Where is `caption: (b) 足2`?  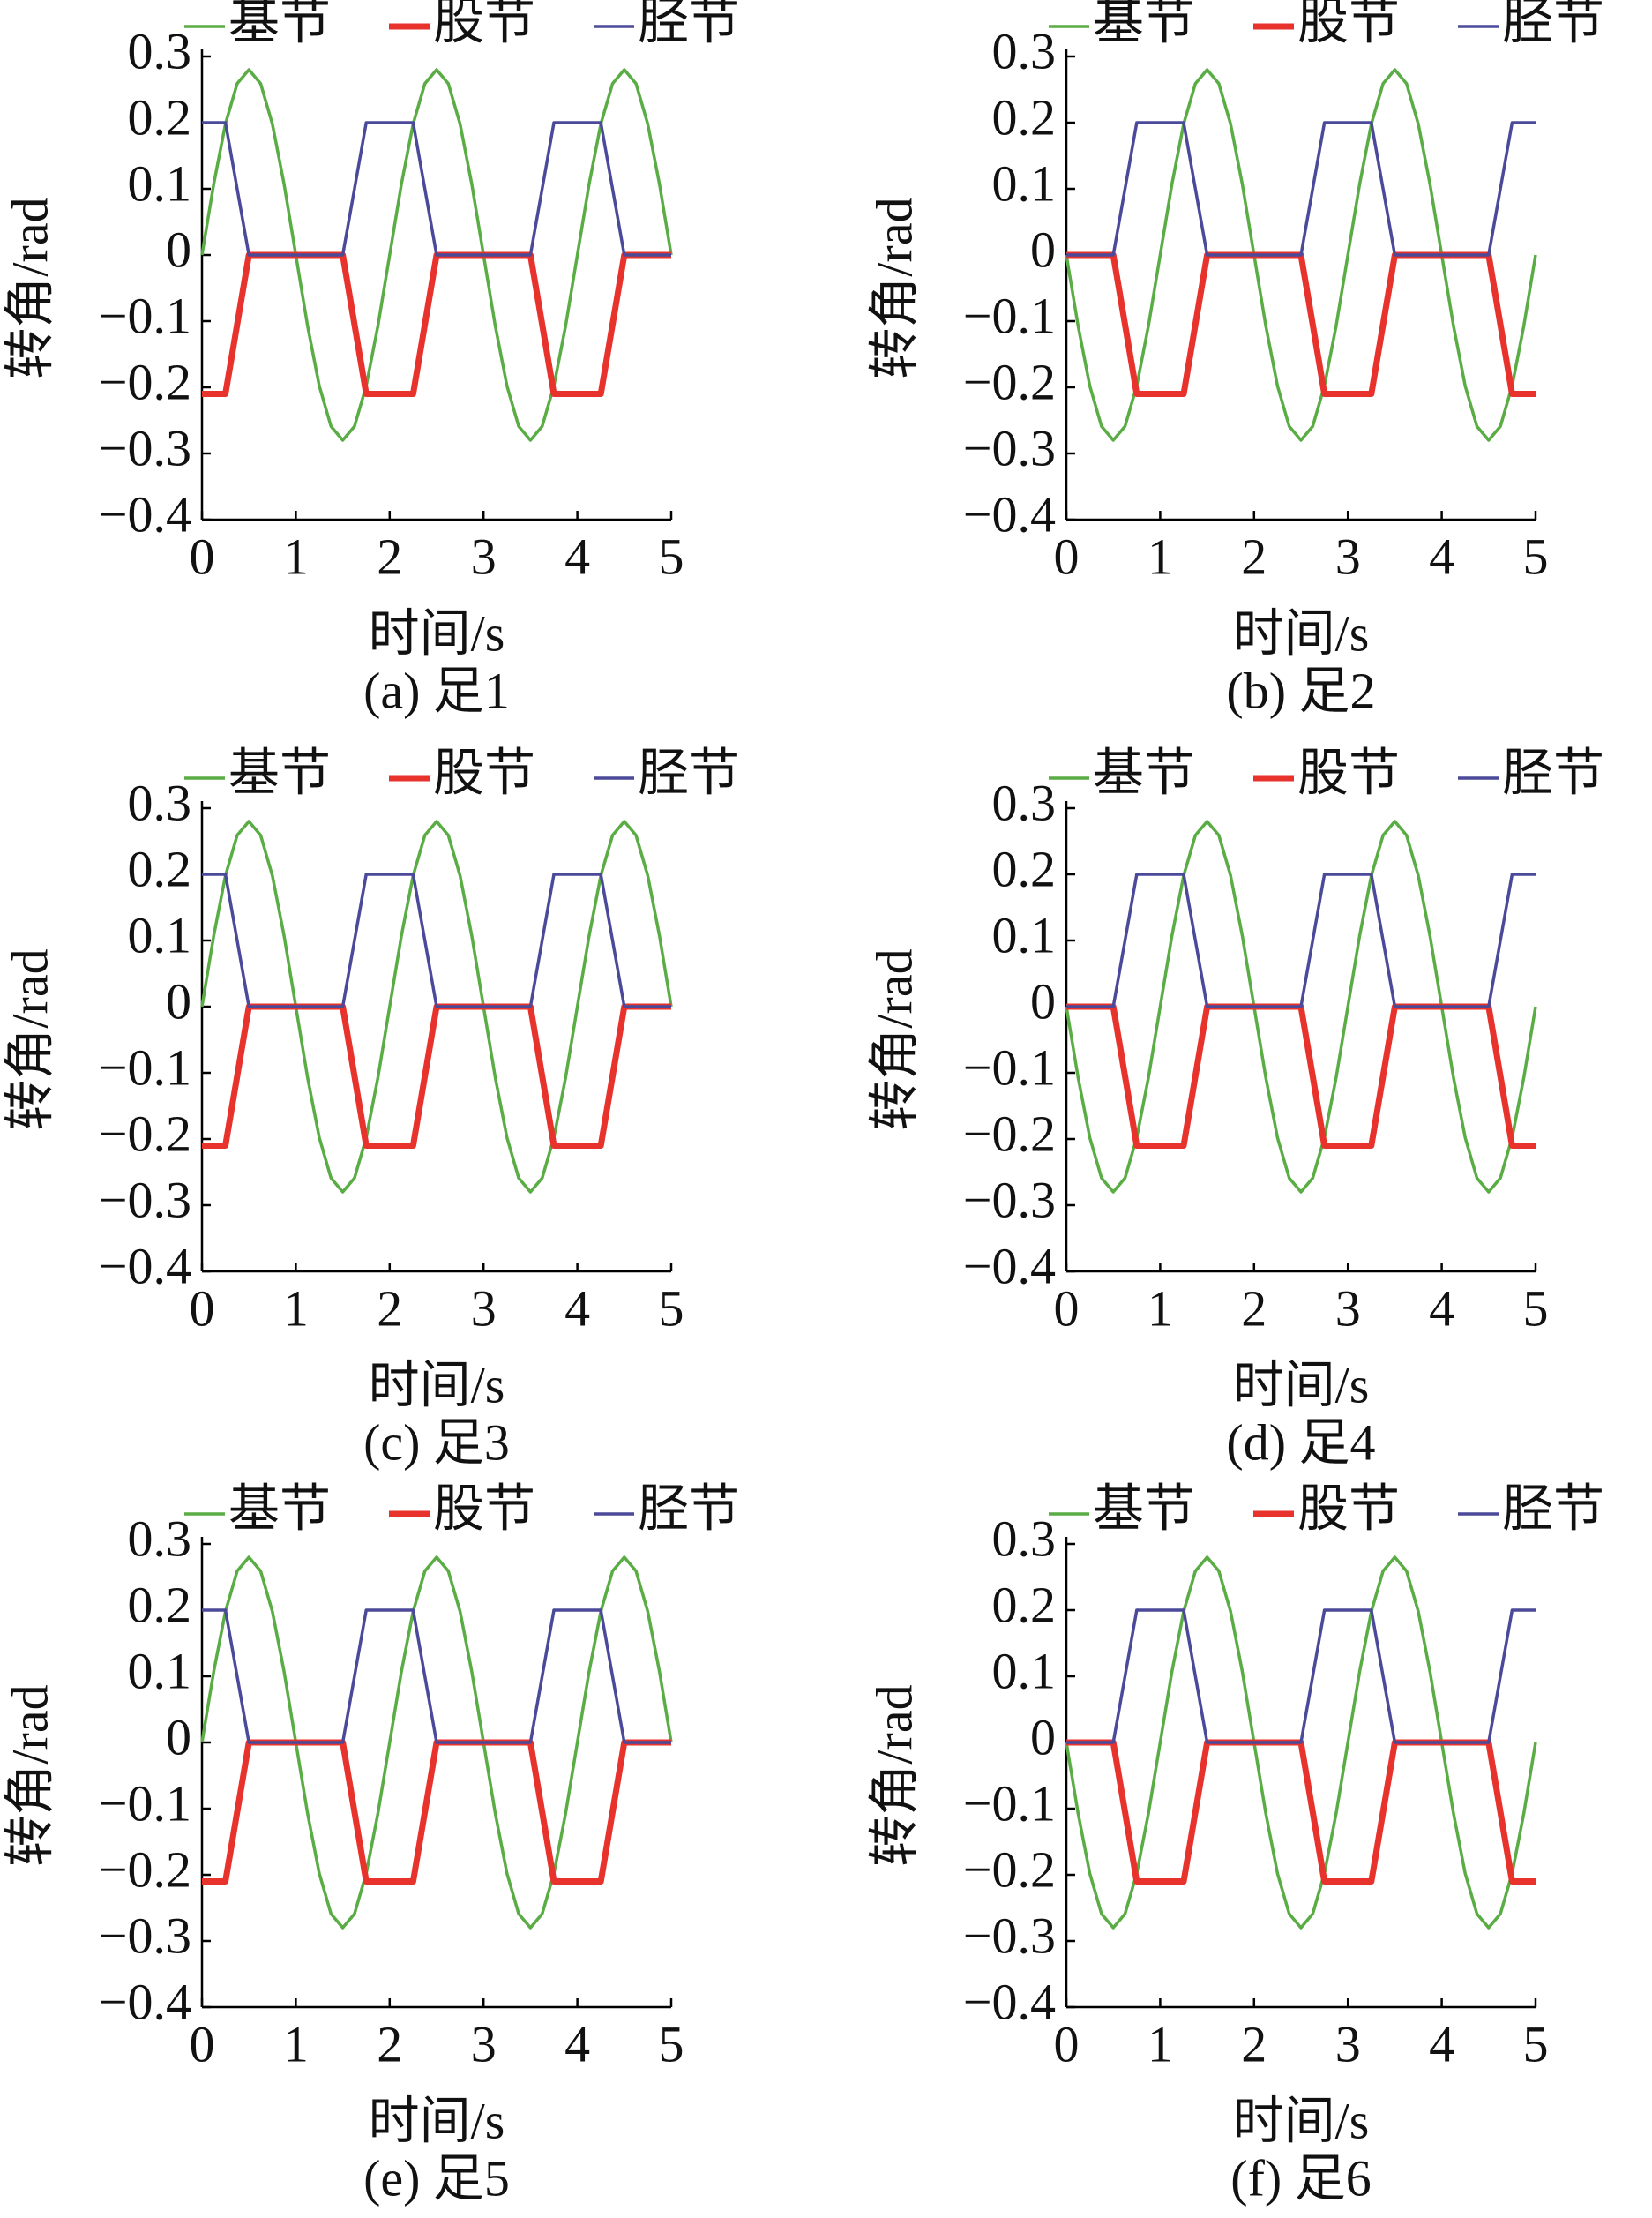
caption: (b) 足2 is located at coordinates (1300, 690).